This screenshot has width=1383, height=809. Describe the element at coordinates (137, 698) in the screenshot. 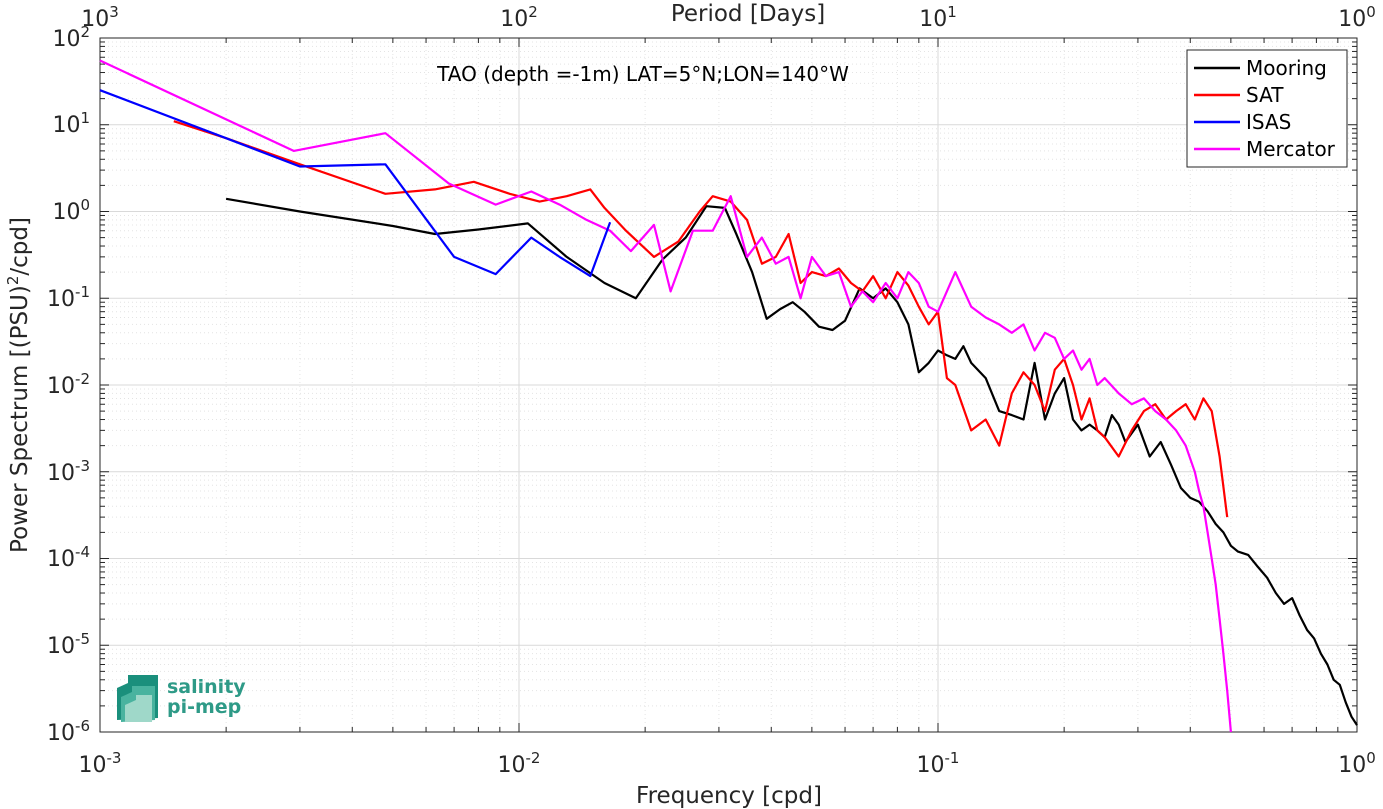

I see `logo-mark-icon` at that location.